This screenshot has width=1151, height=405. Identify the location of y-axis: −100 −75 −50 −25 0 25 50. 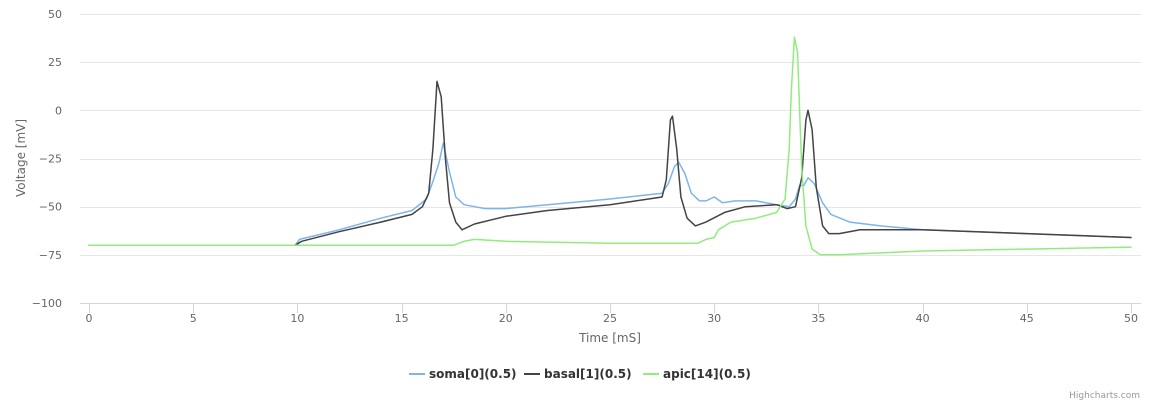
(47, 159).